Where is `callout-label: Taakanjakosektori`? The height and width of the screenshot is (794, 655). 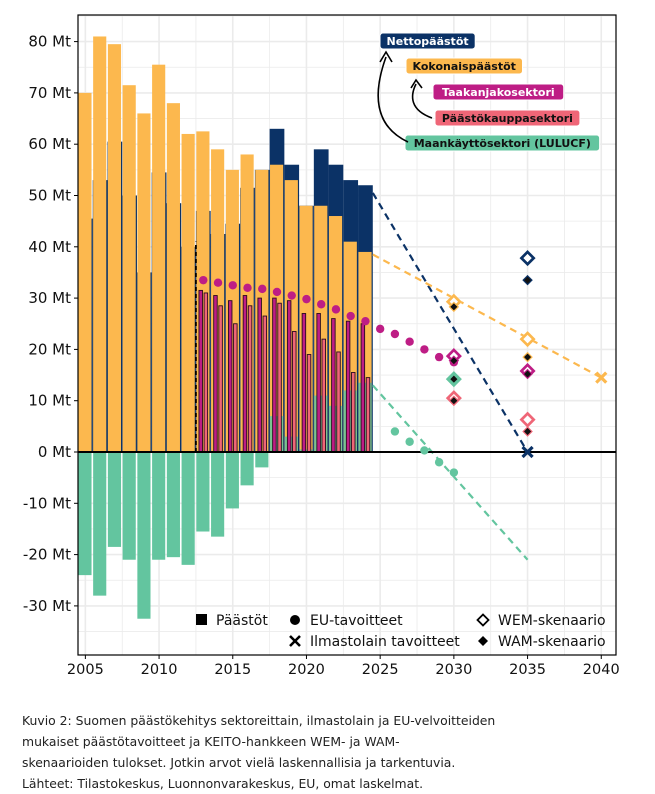 callout-label: Taakanjakosektori is located at coordinates (498, 92).